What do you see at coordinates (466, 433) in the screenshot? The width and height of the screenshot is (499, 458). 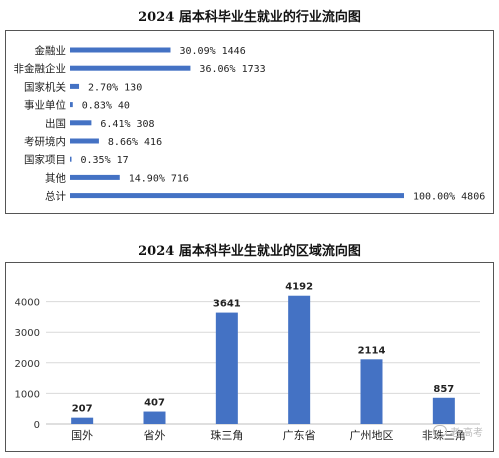 I see `watermark-text: 老 高考` at bounding box center [466, 433].